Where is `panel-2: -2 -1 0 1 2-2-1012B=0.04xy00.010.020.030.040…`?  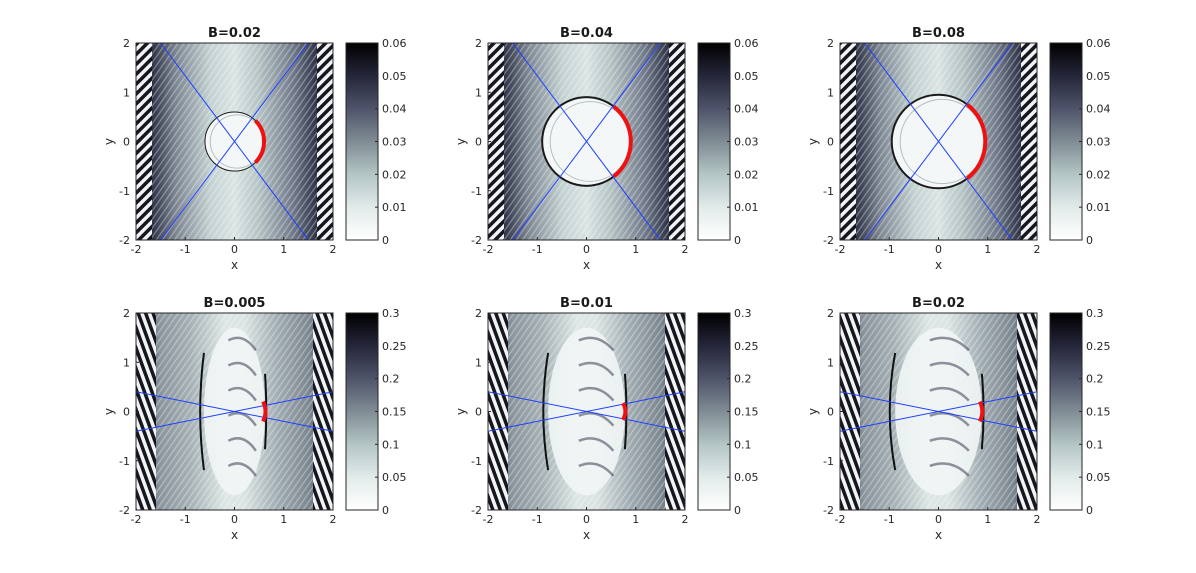
panel-2: -2 -1 0 1 2-2-1012B=0.04xy00.010.020.030.040… is located at coordinates (606, 149).